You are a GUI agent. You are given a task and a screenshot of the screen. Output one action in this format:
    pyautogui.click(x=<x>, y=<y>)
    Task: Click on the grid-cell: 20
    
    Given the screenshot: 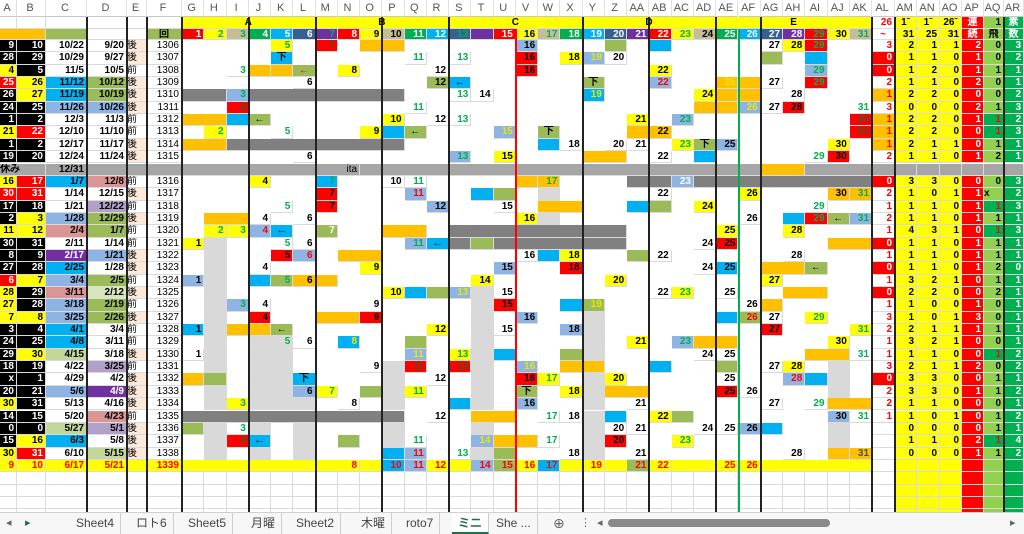 What is the action you would take?
    pyautogui.click(x=616, y=58)
    